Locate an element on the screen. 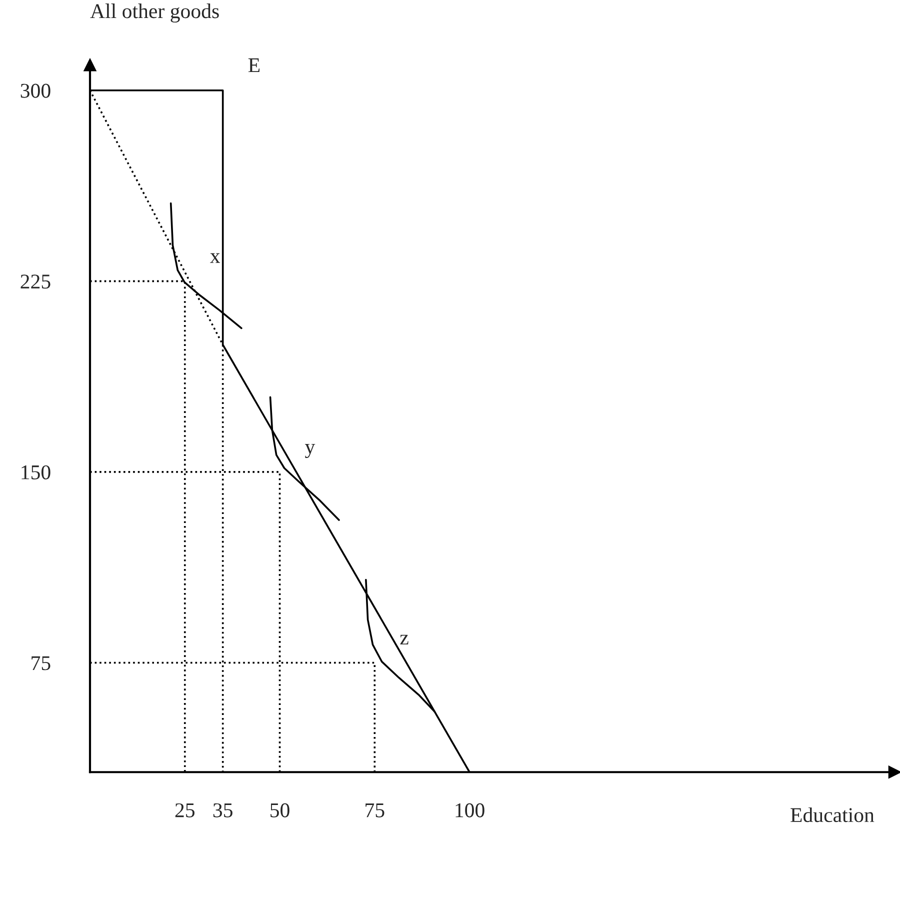 This screenshot has height=902, width=900. x-tick-label: 50 is located at coordinates (280, 810).